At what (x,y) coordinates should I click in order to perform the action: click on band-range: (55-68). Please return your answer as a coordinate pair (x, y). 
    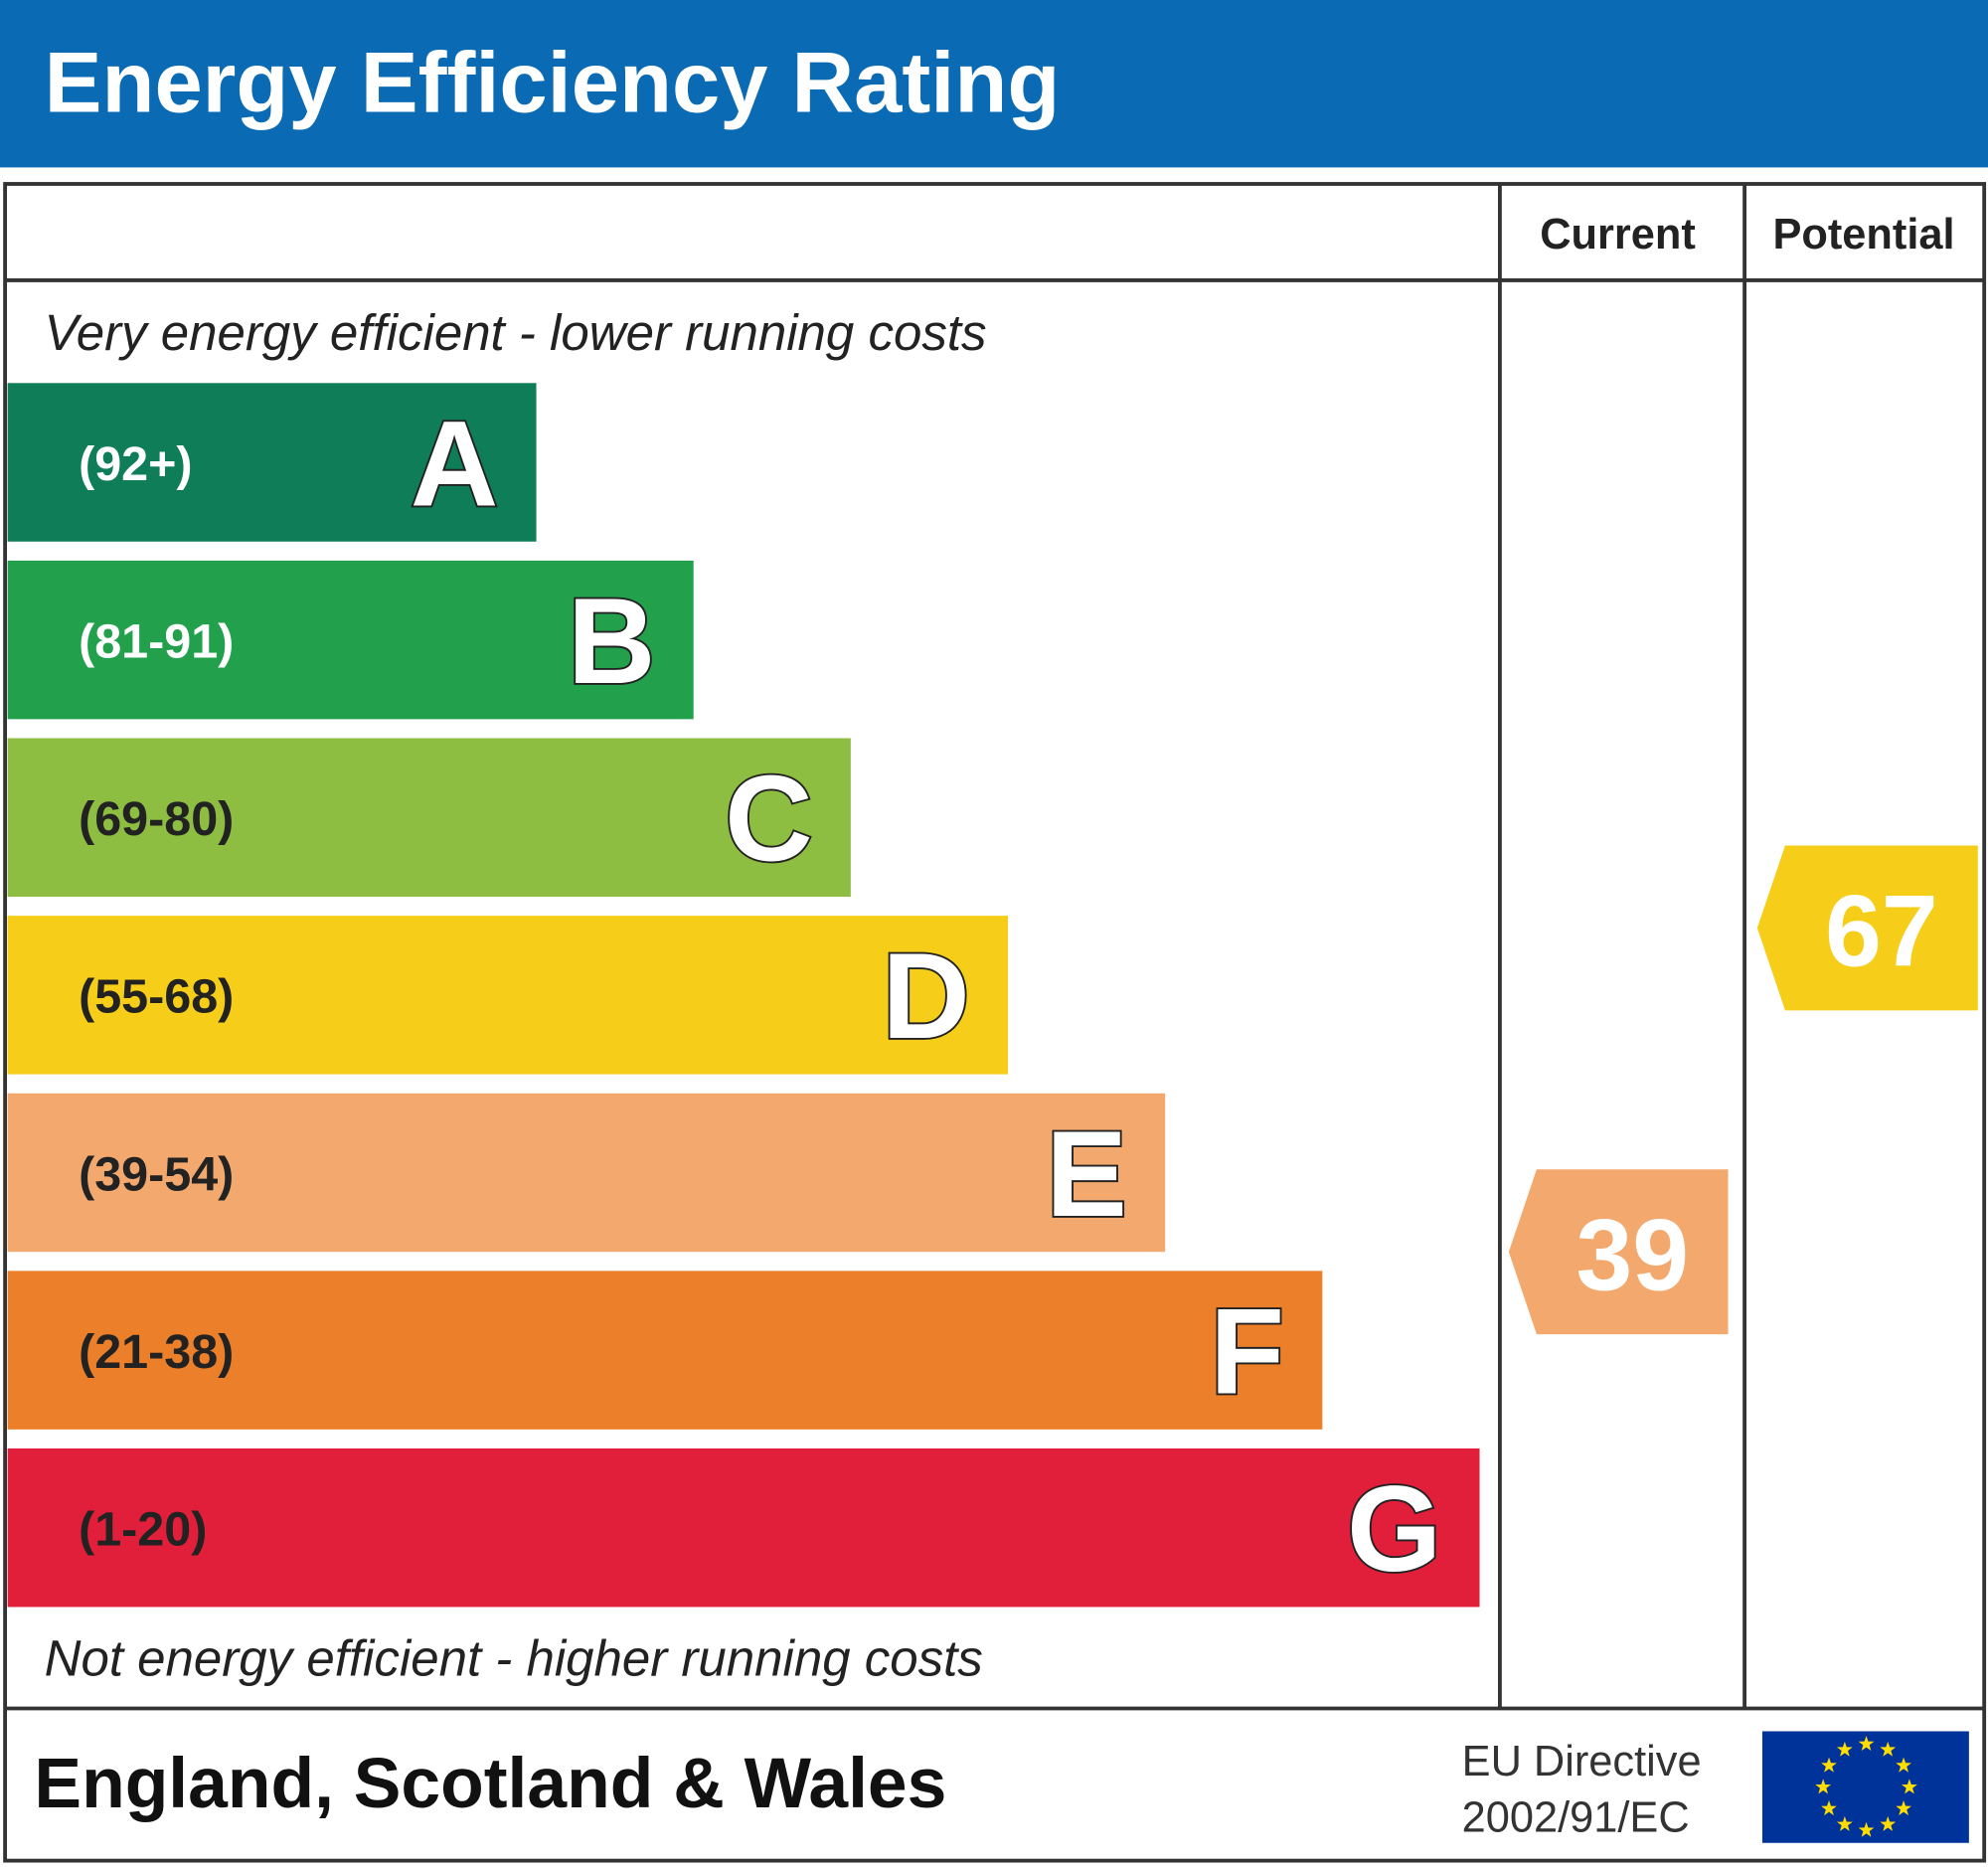
    Looking at the image, I should click on (156, 997).